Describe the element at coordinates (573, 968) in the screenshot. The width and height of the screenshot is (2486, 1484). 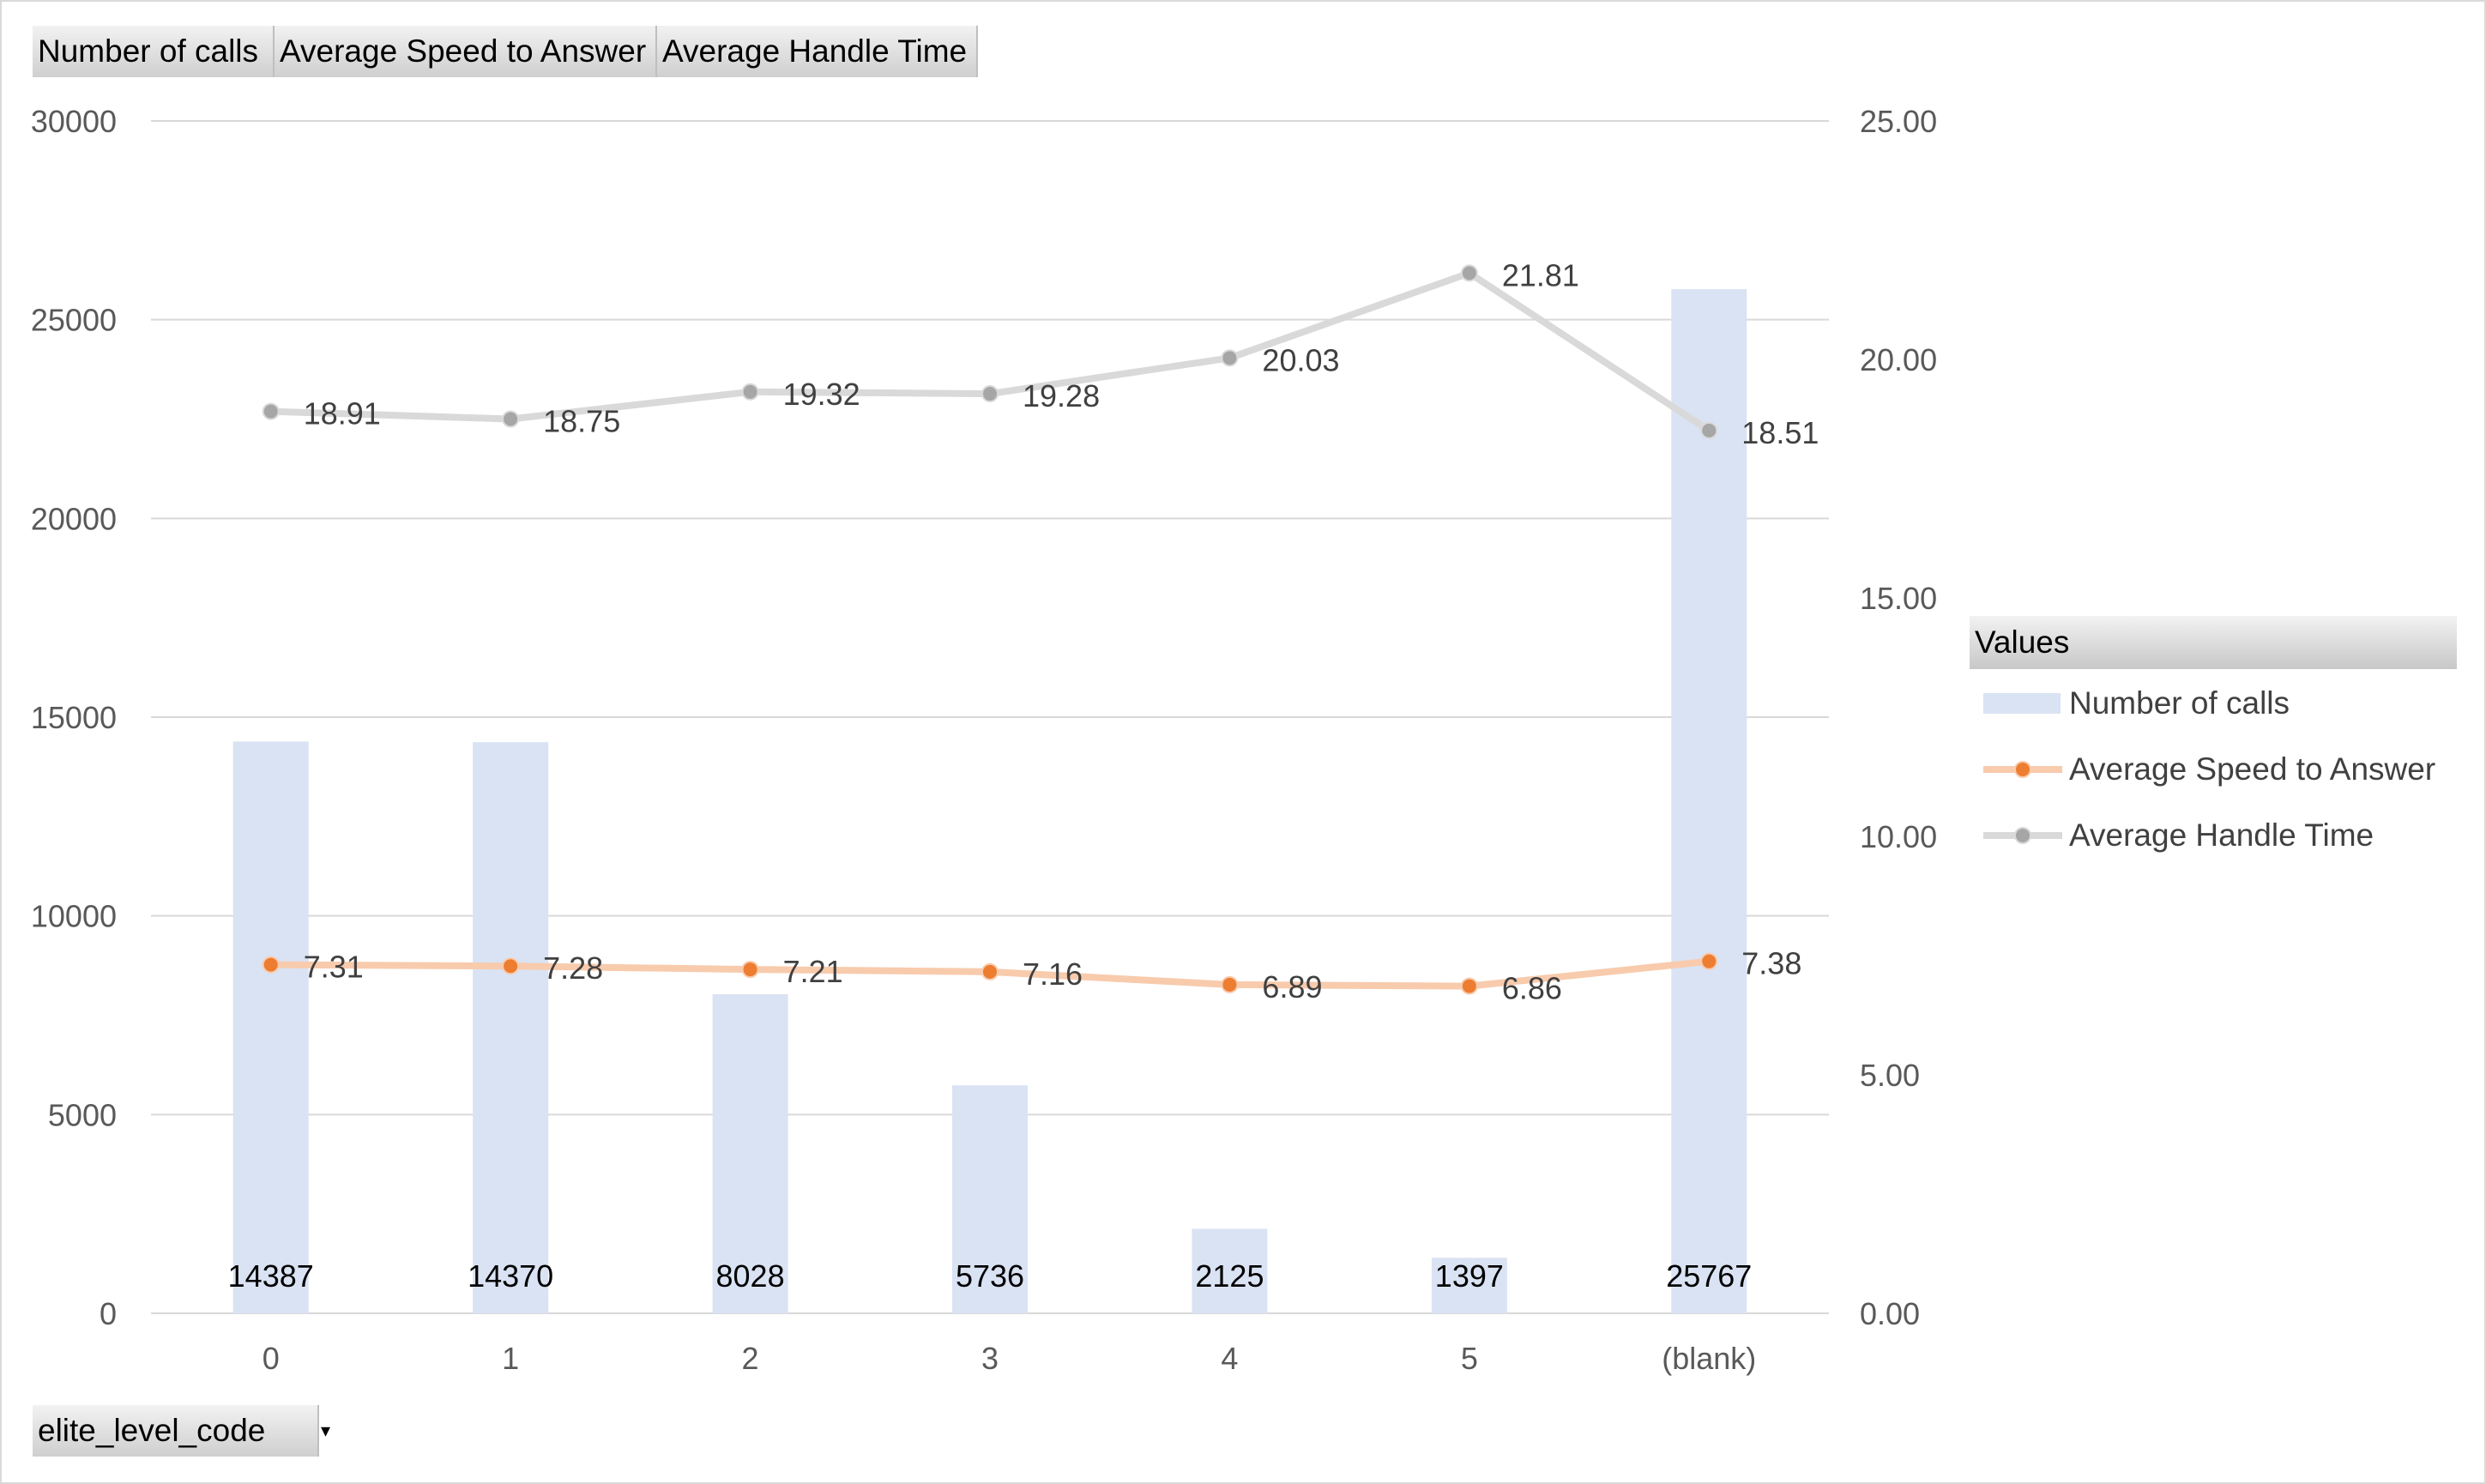
I see `data-label-asa: 7.28` at that location.